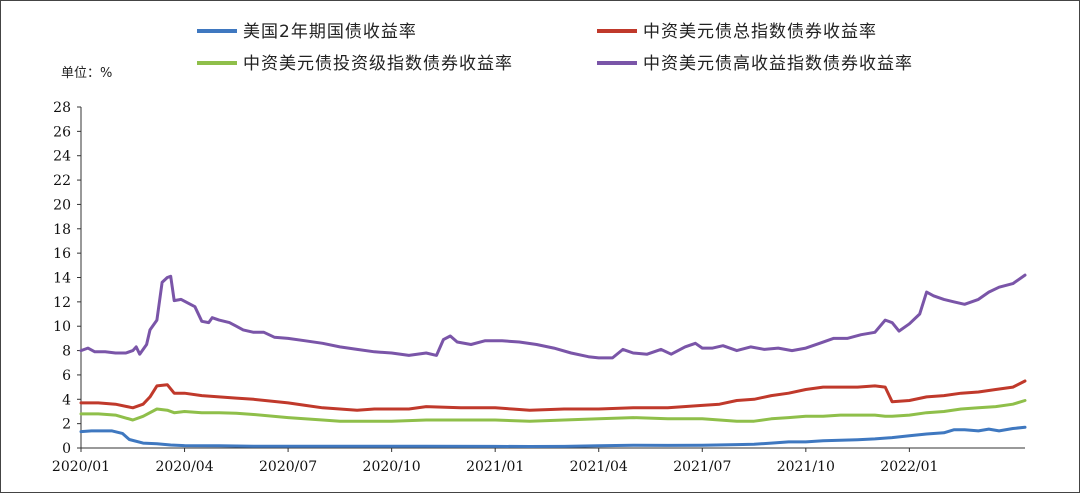 Image resolution: width=1080 pixels, height=494 pixels. What do you see at coordinates (66, 425) in the screenshot?
I see `y-tick-label: 2` at bounding box center [66, 425].